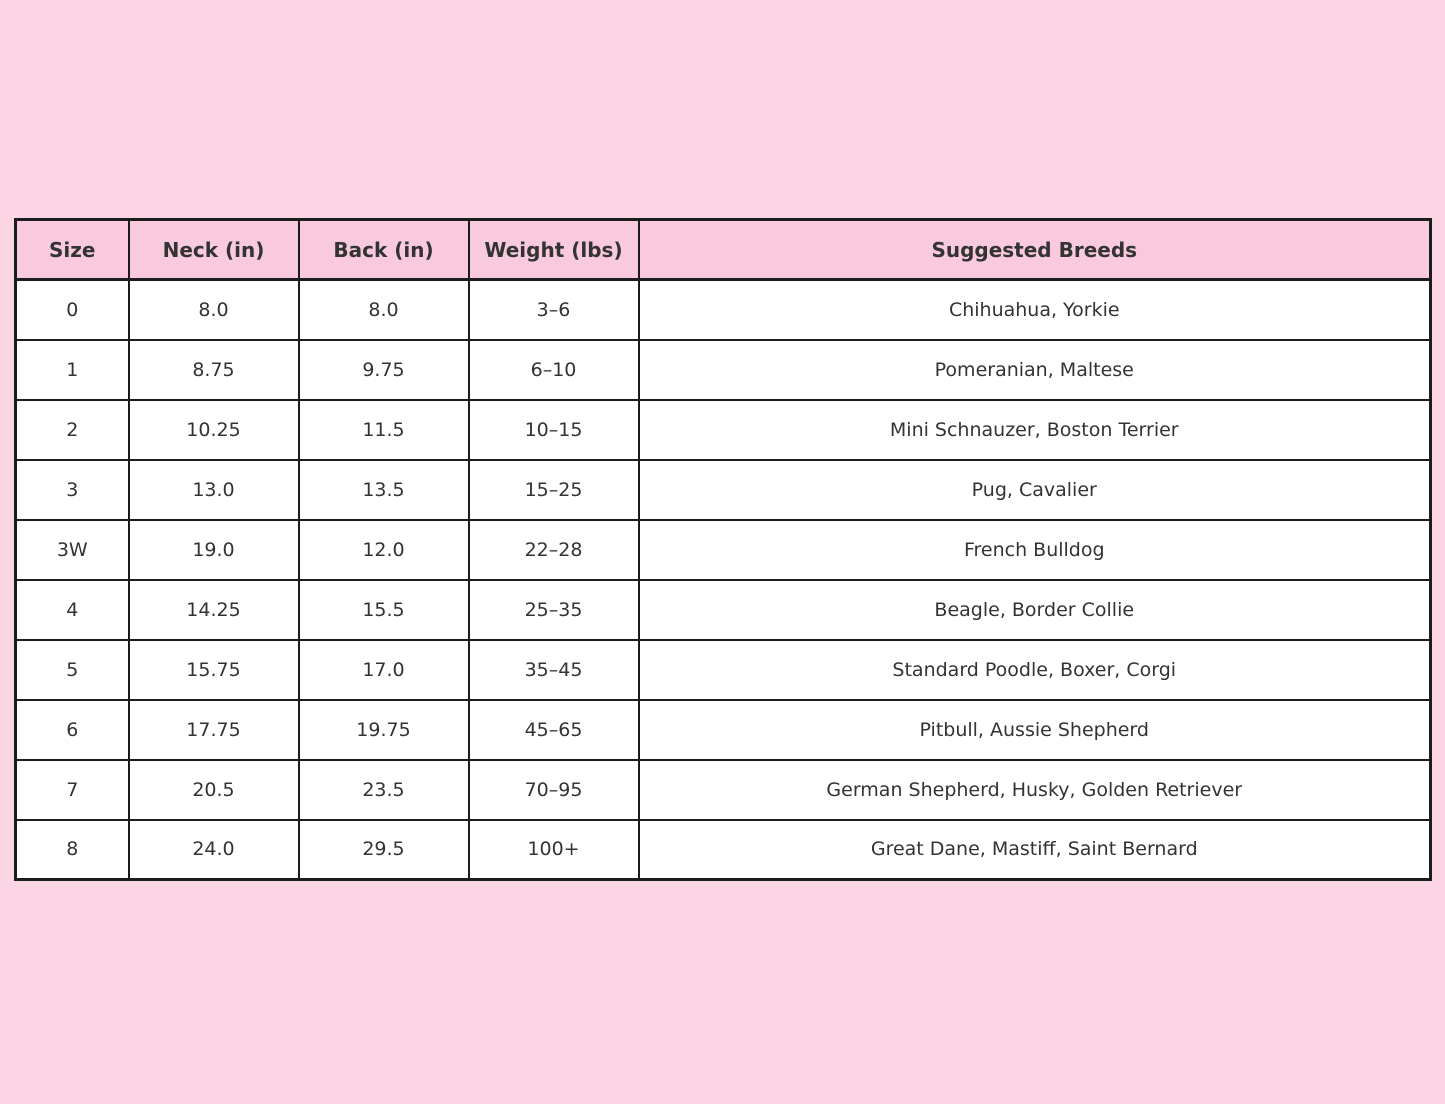 This screenshot has width=1445, height=1104. What do you see at coordinates (383, 729) in the screenshot?
I see `back-cell: 19.75` at bounding box center [383, 729].